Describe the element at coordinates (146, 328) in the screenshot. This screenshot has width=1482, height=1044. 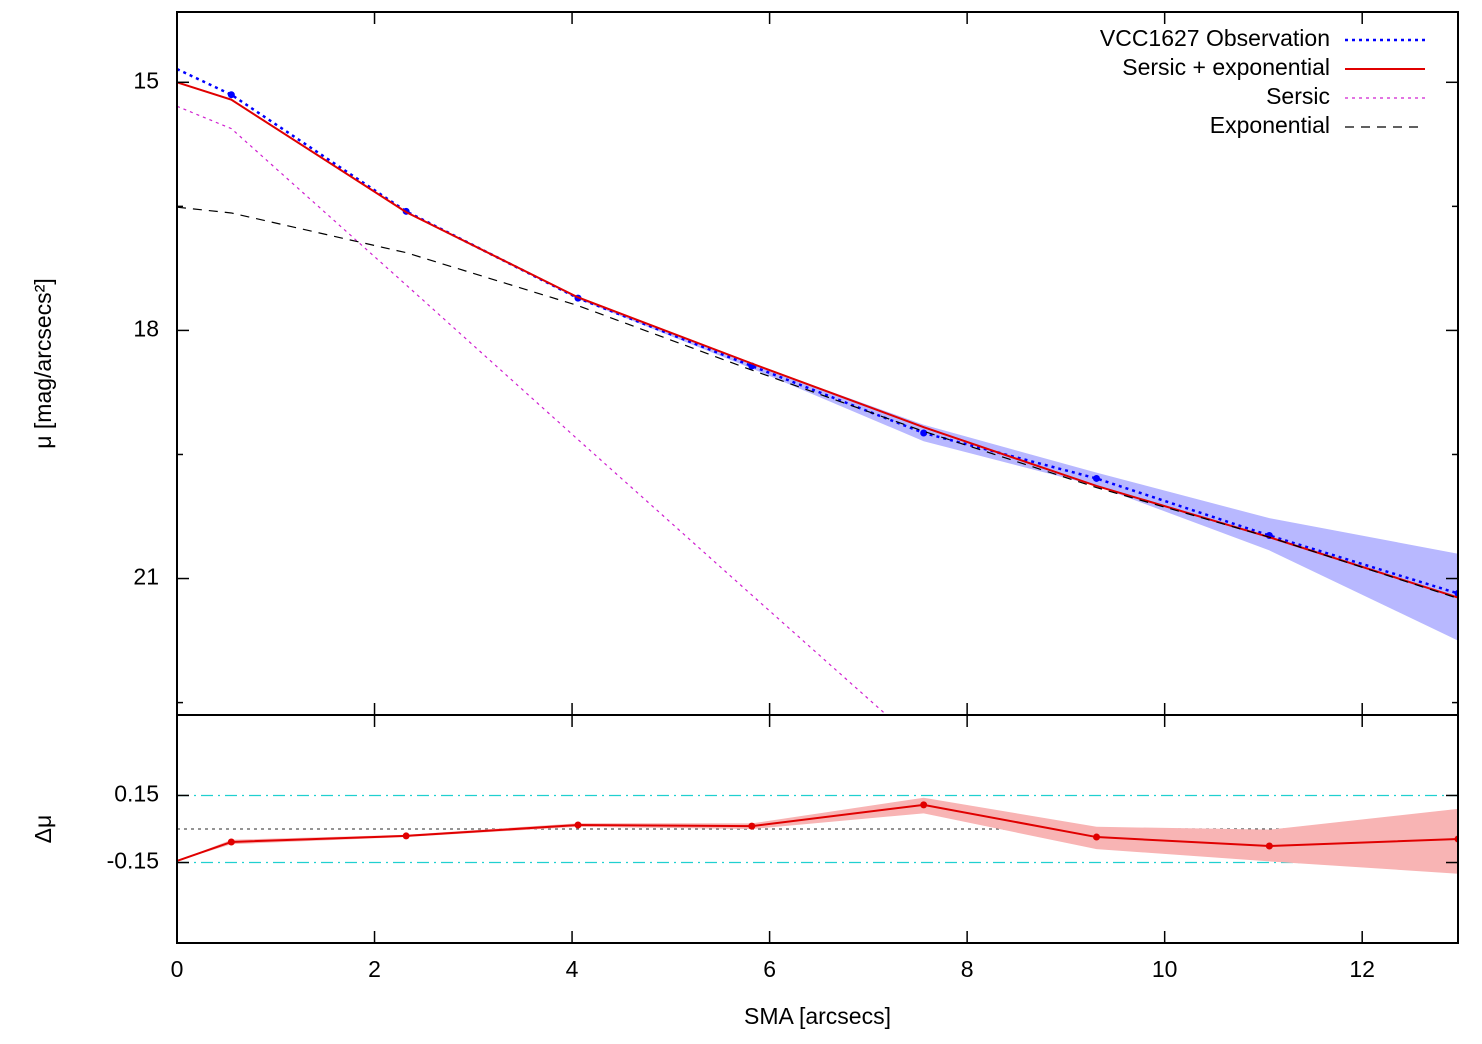
I see `y-tick-label: 18` at that location.